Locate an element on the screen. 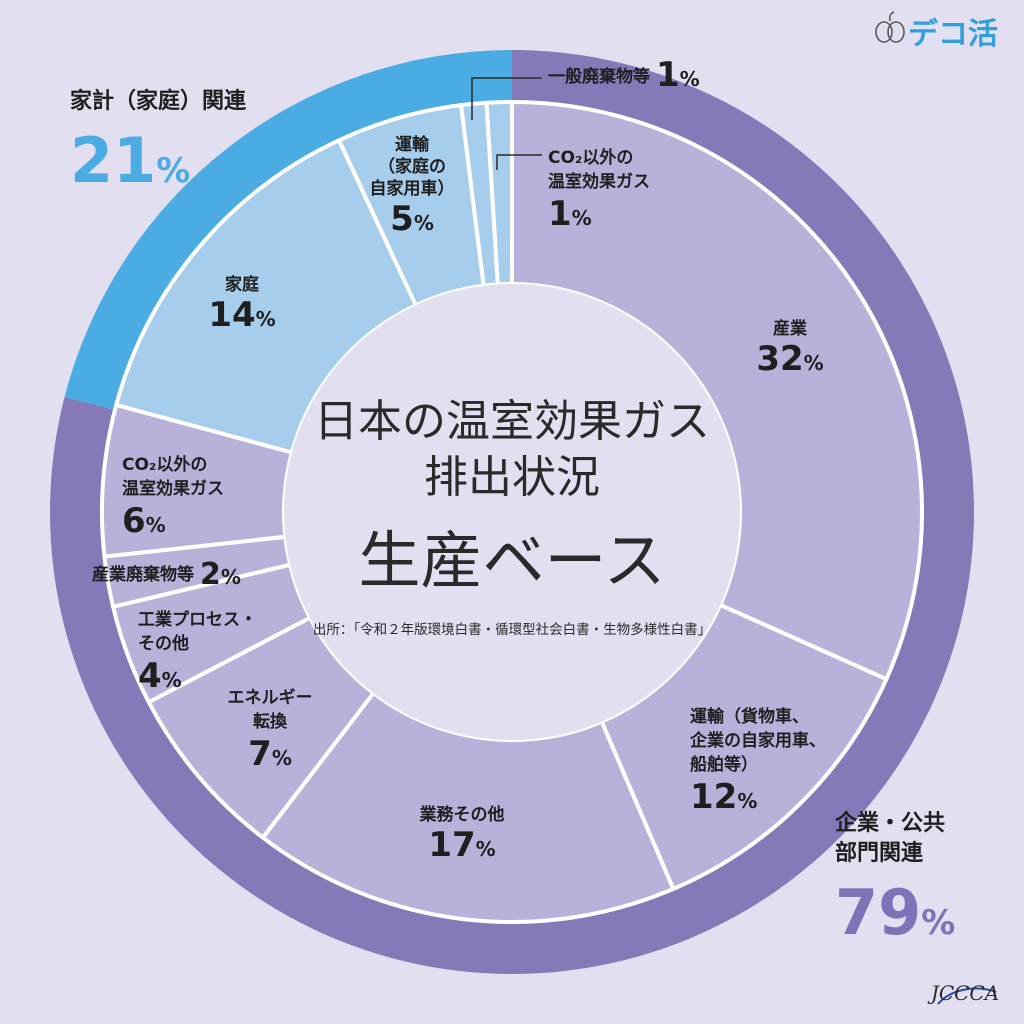 The height and width of the screenshot is (1024, 1024). slice-name-line: 自家用車） is located at coordinates (412, 188).